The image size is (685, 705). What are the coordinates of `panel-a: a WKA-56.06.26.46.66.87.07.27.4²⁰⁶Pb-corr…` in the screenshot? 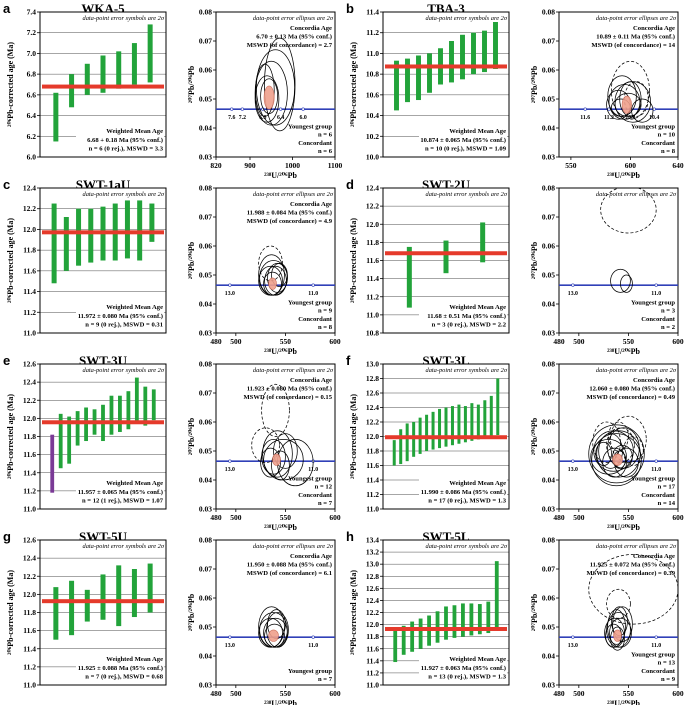 It's located at (173, 90).